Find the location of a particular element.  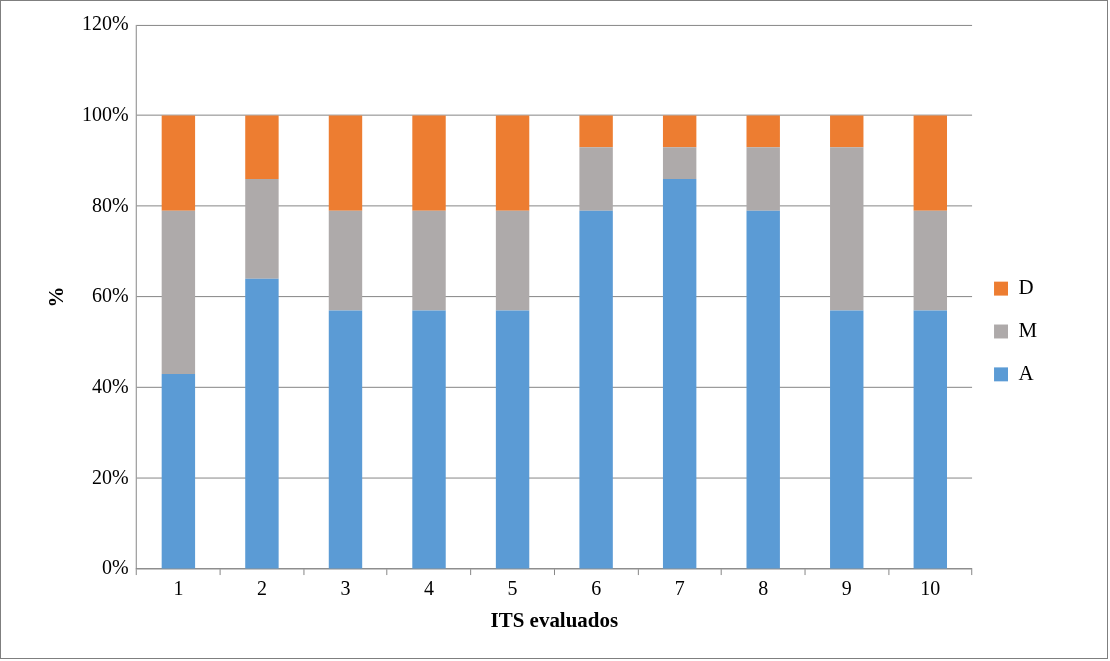

x-tick-label: 6 is located at coordinates (596, 588).